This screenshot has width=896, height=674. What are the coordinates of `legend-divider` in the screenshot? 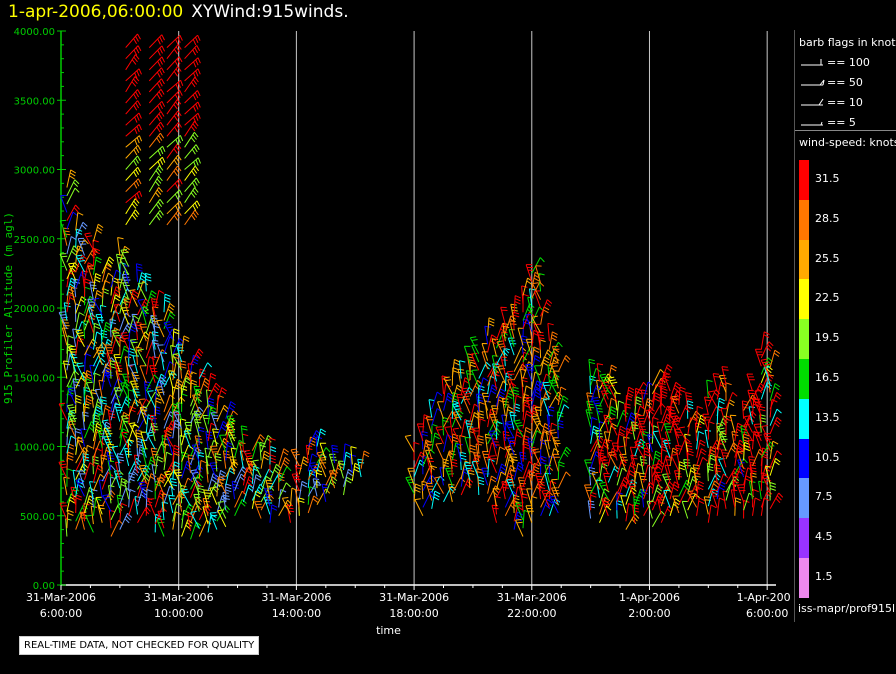 It's located at (845, 130).